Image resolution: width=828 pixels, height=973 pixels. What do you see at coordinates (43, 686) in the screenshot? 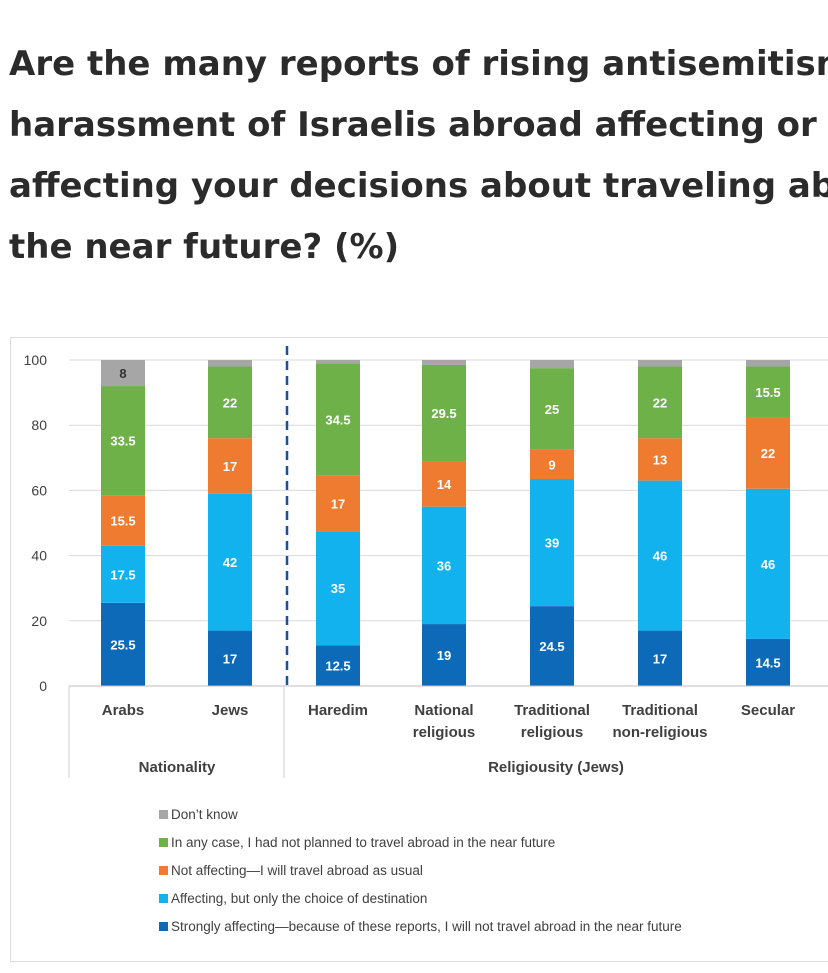
I see `y-tick-label: 0` at bounding box center [43, 686].